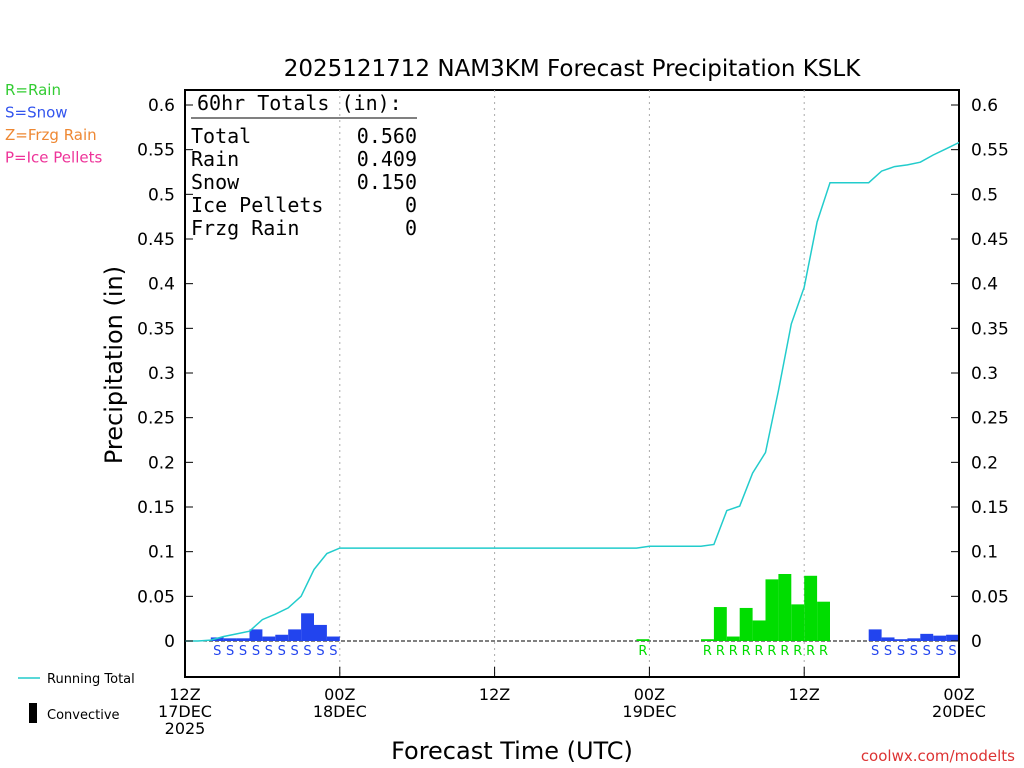 The height and width of the screenshot is (768, 1024). What do you see at coordinates (984, 195) in the screenshot?
I see `y-tick-label-right: 0.5` at bounding box center [984, 195].